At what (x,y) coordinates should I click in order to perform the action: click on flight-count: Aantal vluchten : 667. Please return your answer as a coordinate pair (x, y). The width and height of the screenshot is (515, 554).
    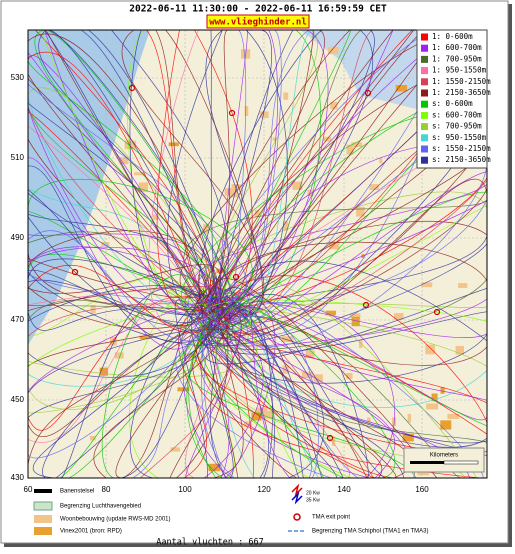
    Looking at the image, I should click on (209, 543).